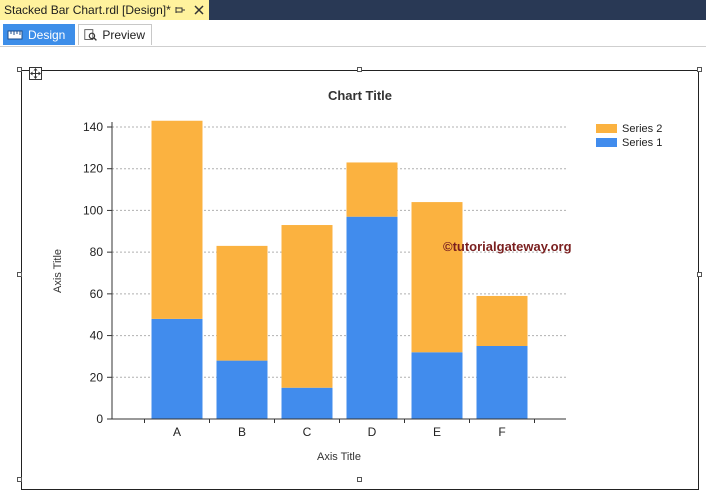 The width and height of the screenshot is (706, 490). Describe the element at coordinates (97, 252) in the screenshot. I see `y-tick-label: 80` at that location.